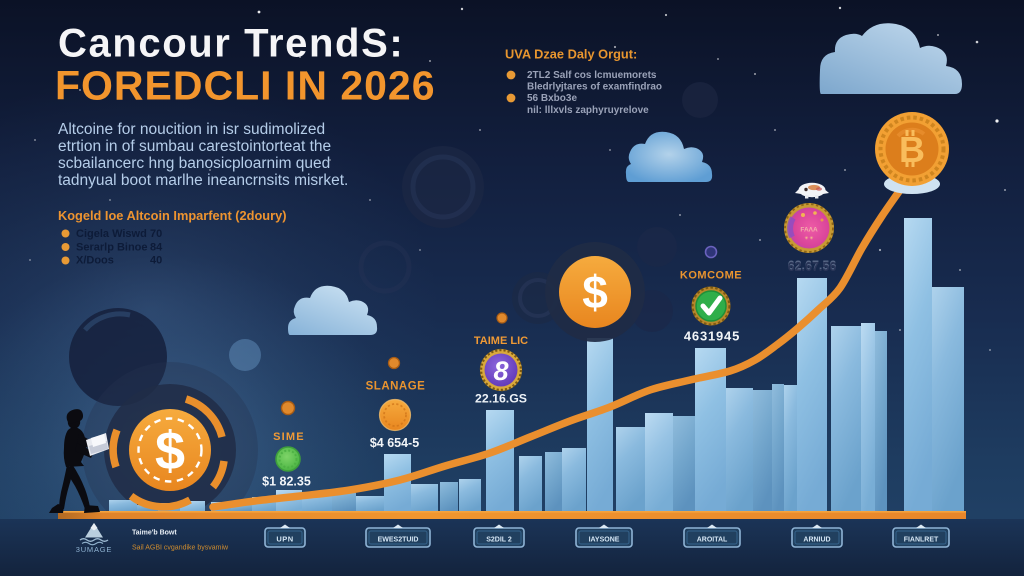  I want to click on svg-text: $1 82.35, so click(286, 482).